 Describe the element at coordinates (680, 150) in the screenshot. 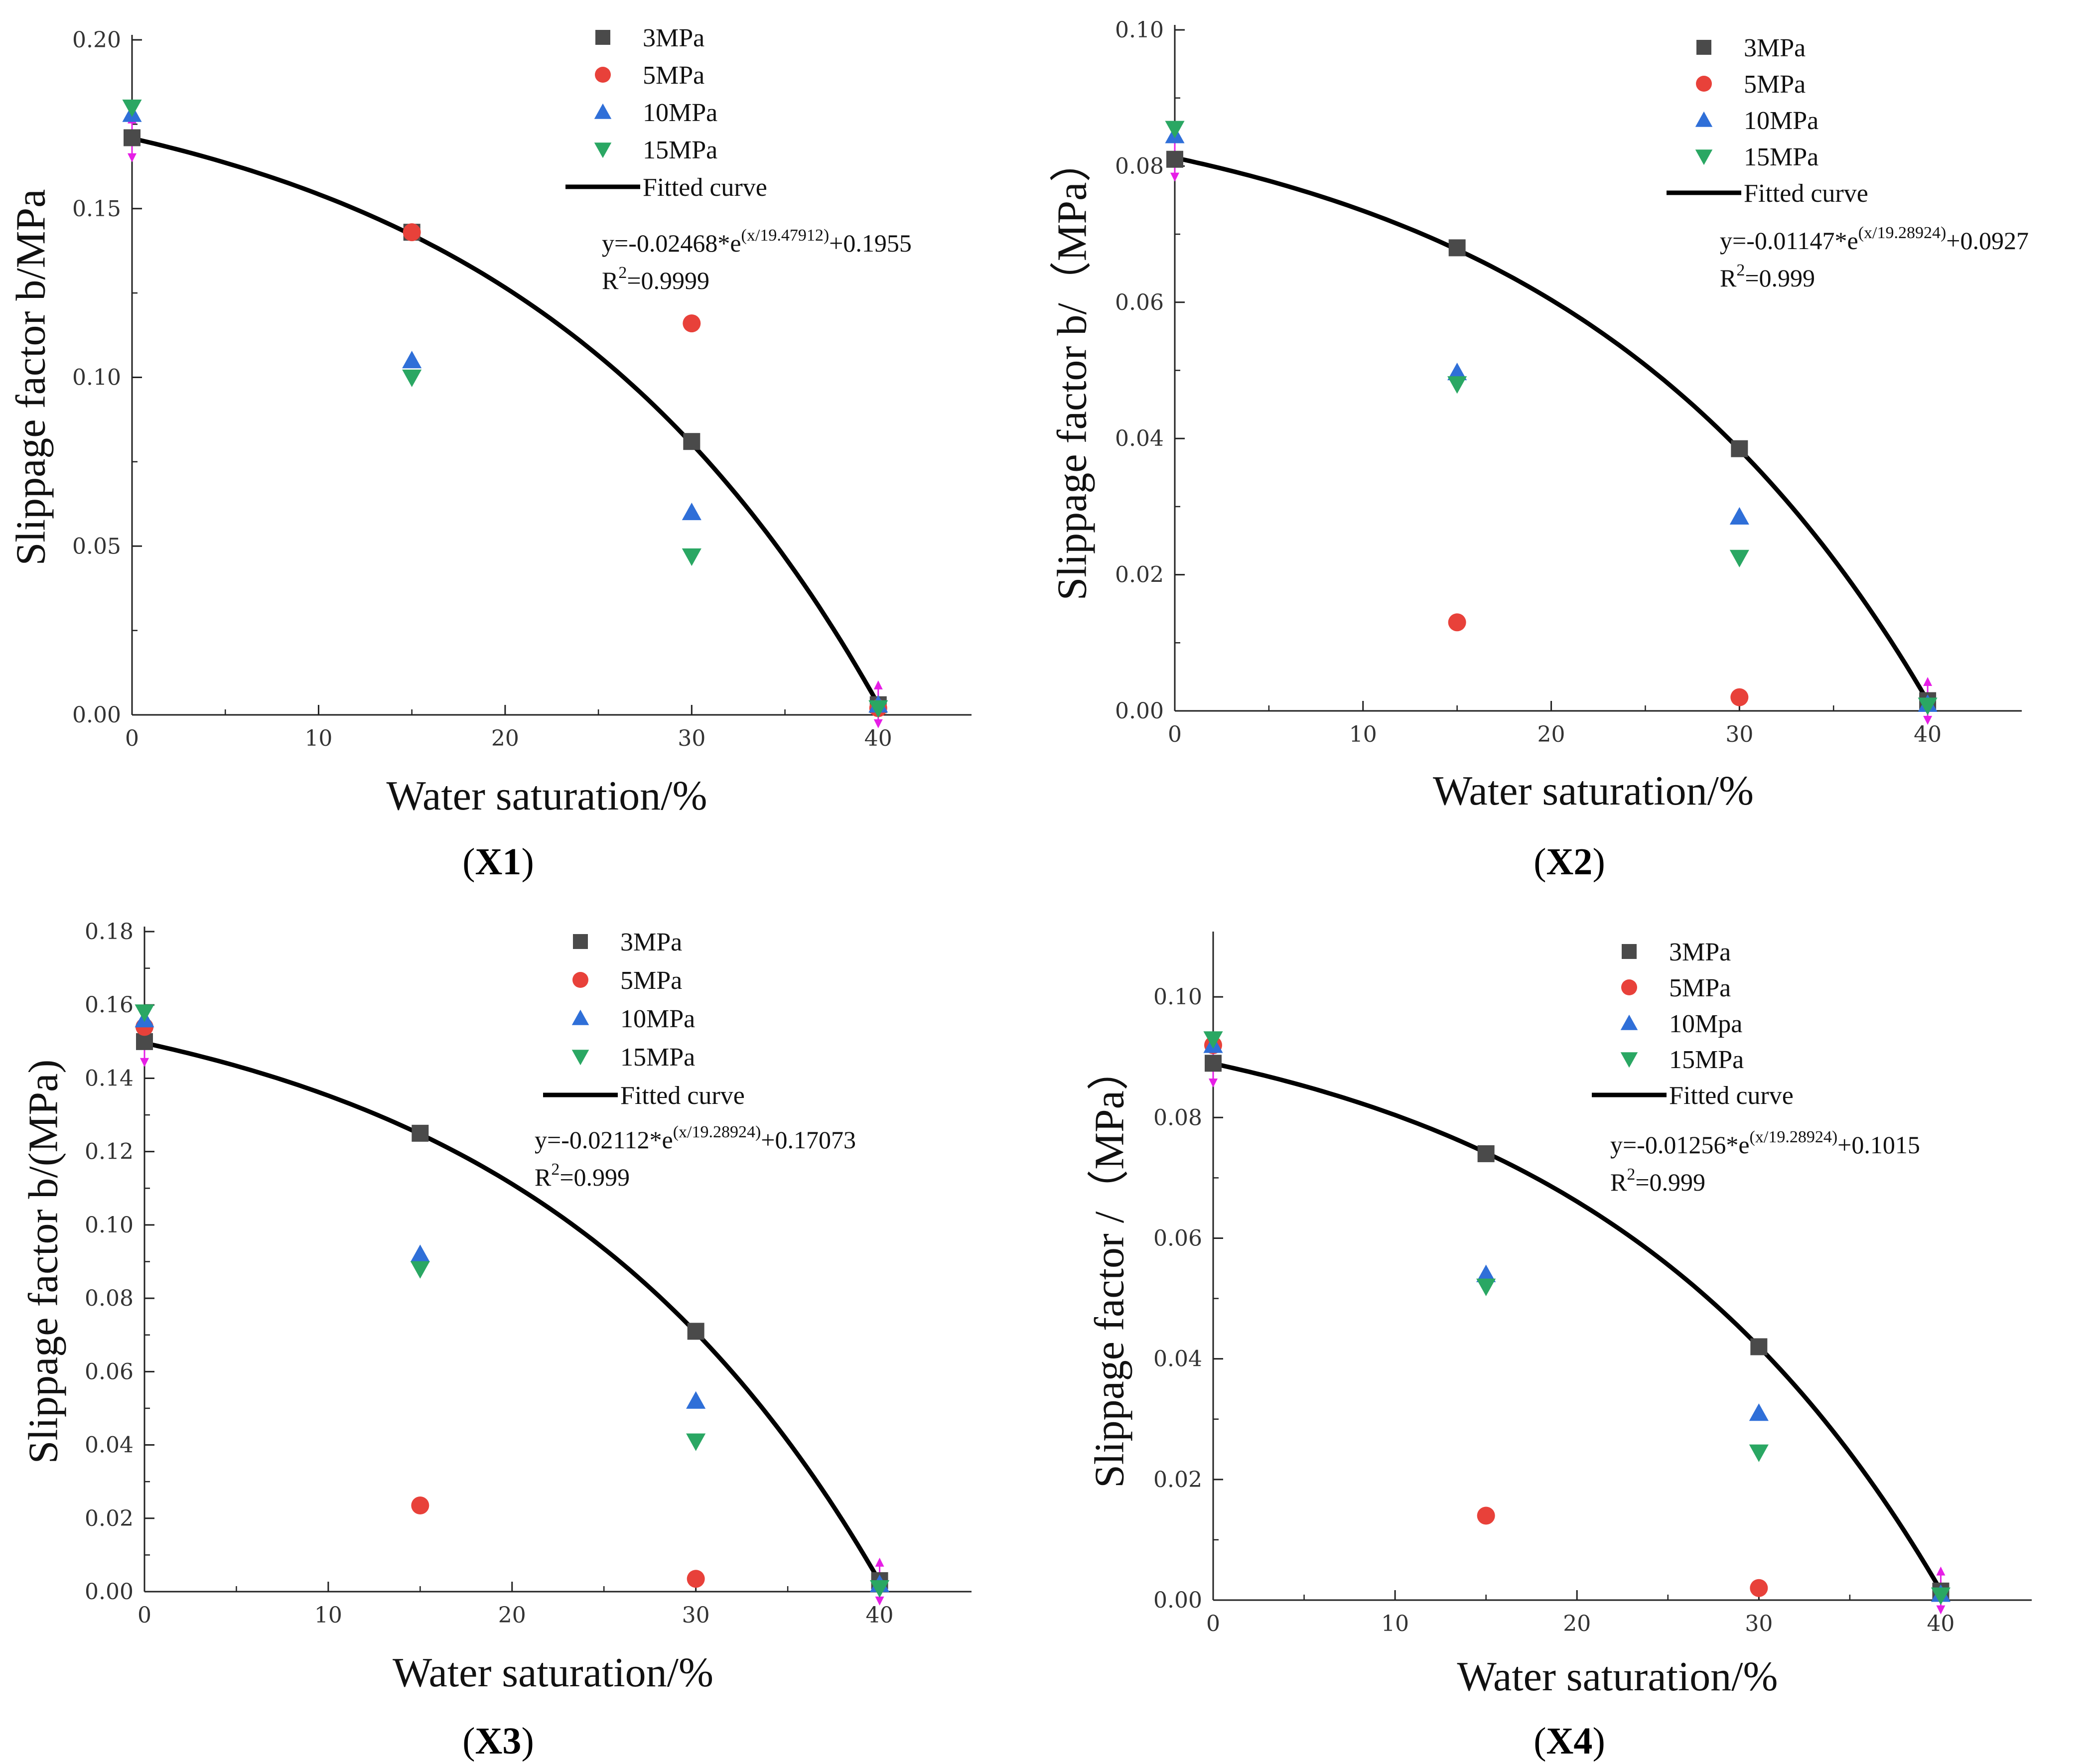

I see `legend-label: 15MPa` at that location.